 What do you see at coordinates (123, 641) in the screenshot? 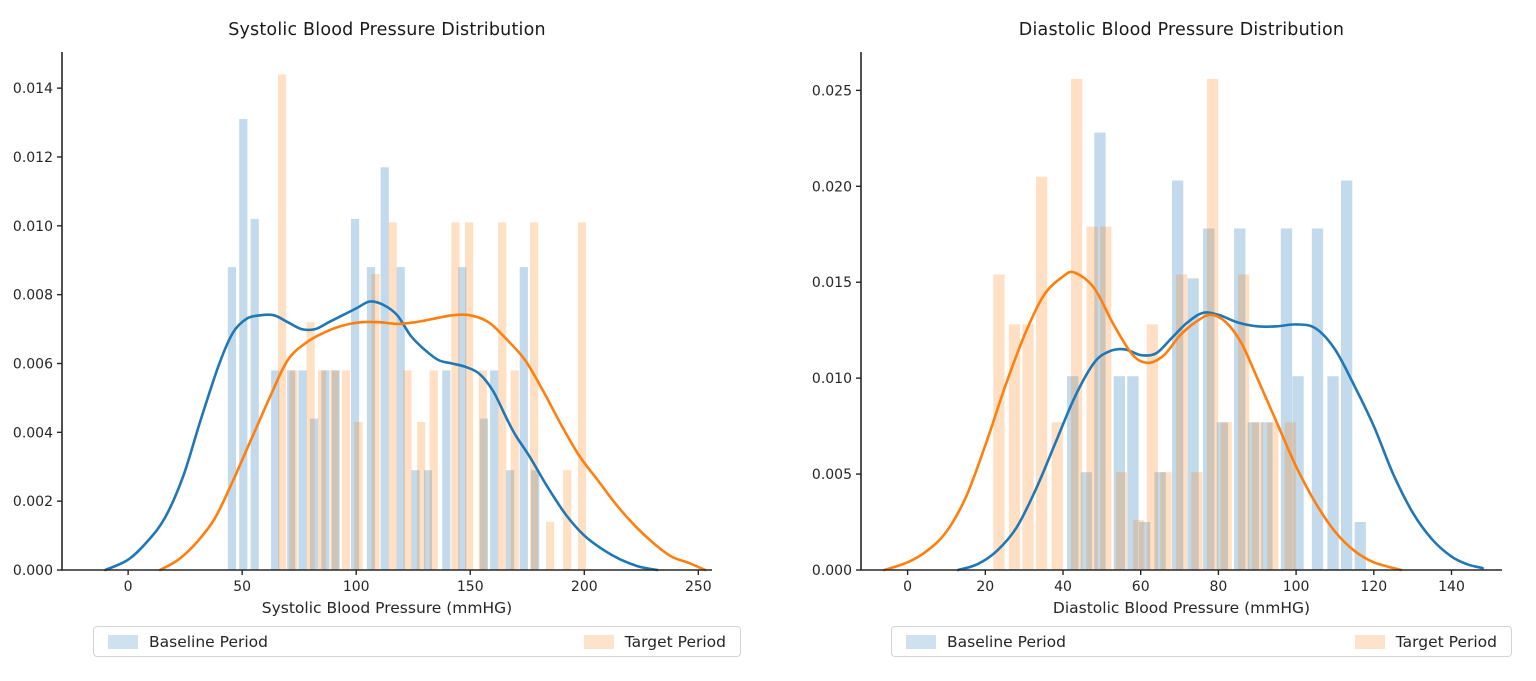
I see `baseline-swatch-icon` at bounding box center [123, 641].